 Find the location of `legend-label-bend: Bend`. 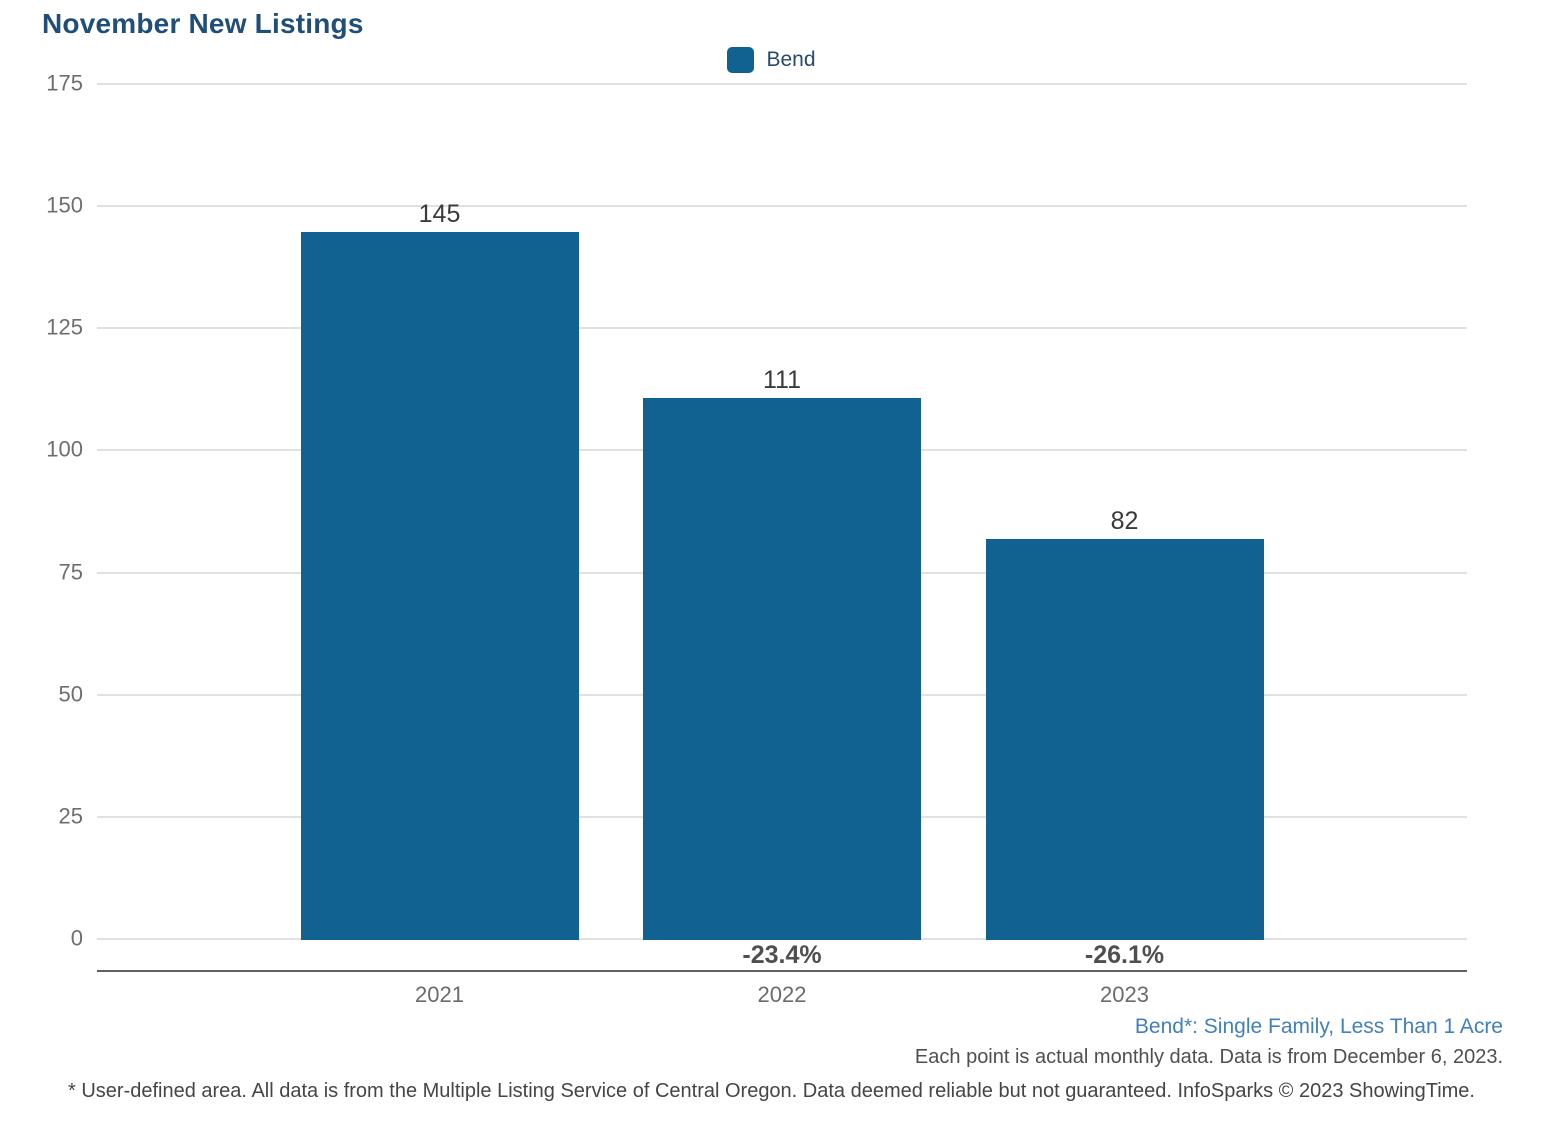

legend-label-bend: Bend is located at coordinates (791, 59).